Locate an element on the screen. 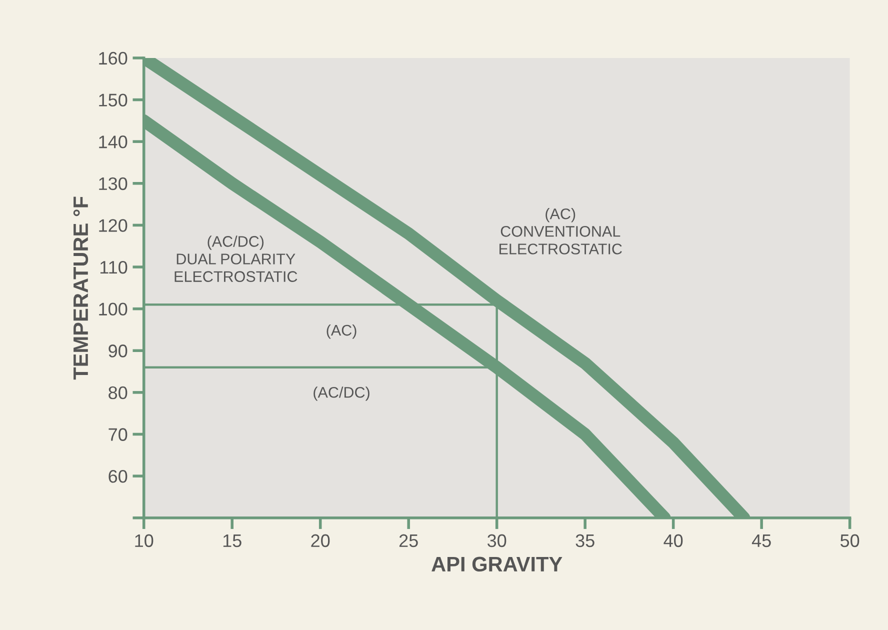  x-tick-label: 30 is located at coordinates (496, 541).